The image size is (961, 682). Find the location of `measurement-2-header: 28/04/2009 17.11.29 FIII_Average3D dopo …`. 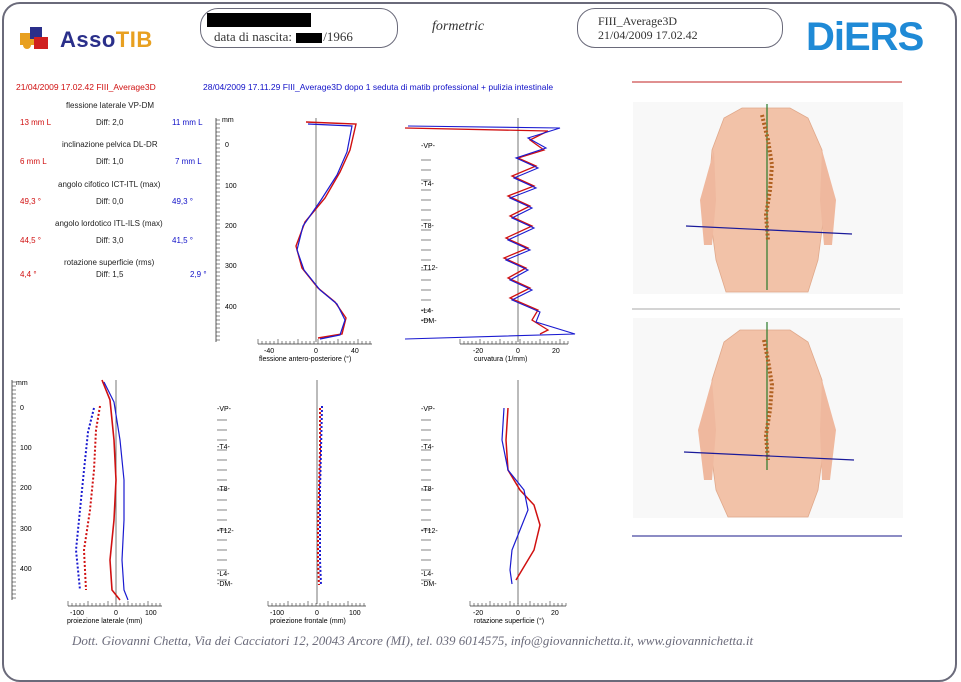

measurement-2-header: 28/04/2009 17.11.29 FIII_Average3D dopo … is located at coordinates (378, 87).